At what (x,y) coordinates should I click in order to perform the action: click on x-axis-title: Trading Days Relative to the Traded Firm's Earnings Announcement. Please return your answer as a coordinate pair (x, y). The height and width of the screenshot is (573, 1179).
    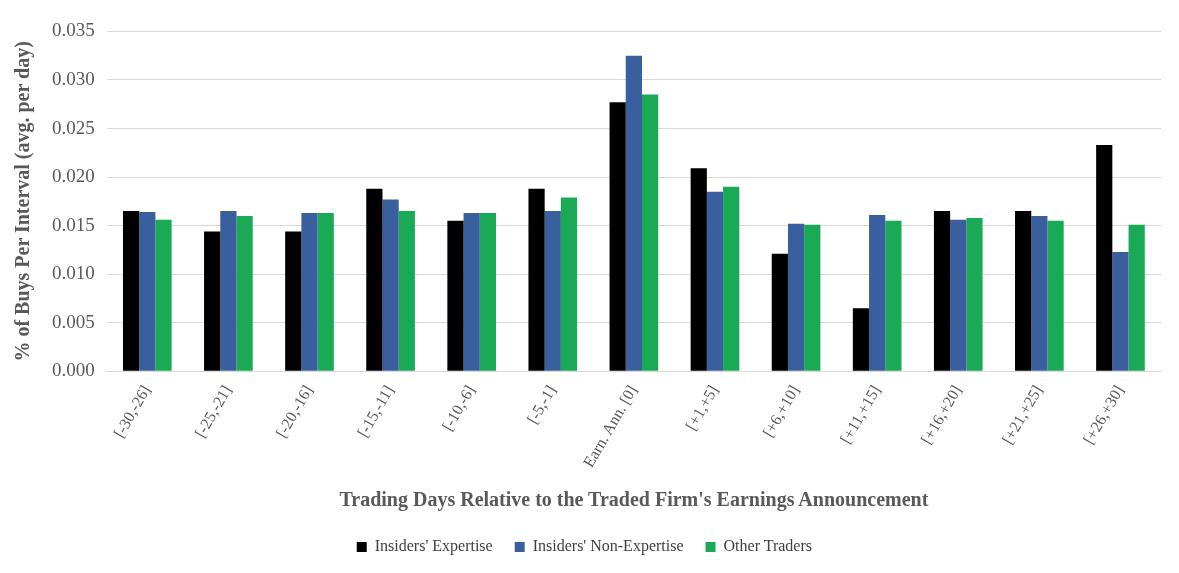
    Looking at the image, I should click on (634, 500).